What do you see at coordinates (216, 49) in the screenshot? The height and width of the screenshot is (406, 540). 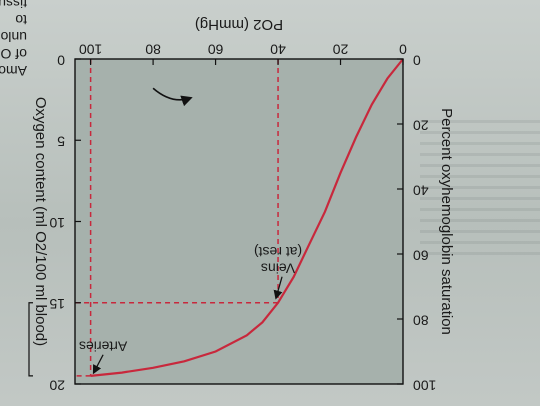 I see `x-tick-label: 60` at bounding box center [216, 49].